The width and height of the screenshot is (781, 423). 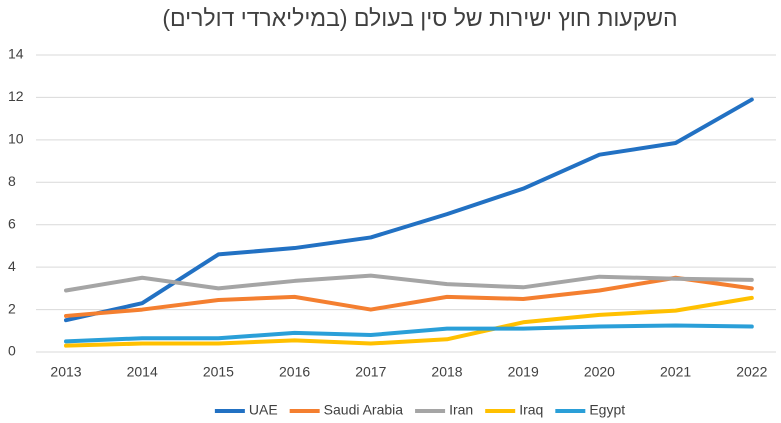 I want to click on legend-label: Saudi Arabia, so click(x=364, y=410).